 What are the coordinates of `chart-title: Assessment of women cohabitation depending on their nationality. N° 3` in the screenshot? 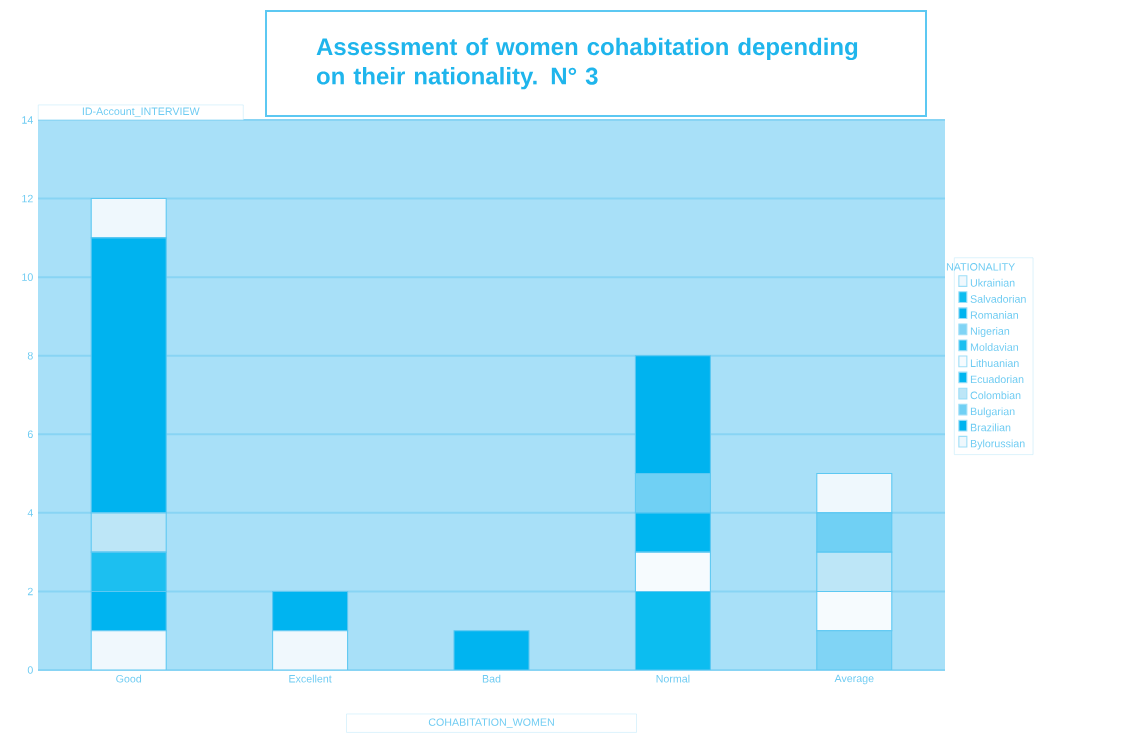 It's located at (587, 63).